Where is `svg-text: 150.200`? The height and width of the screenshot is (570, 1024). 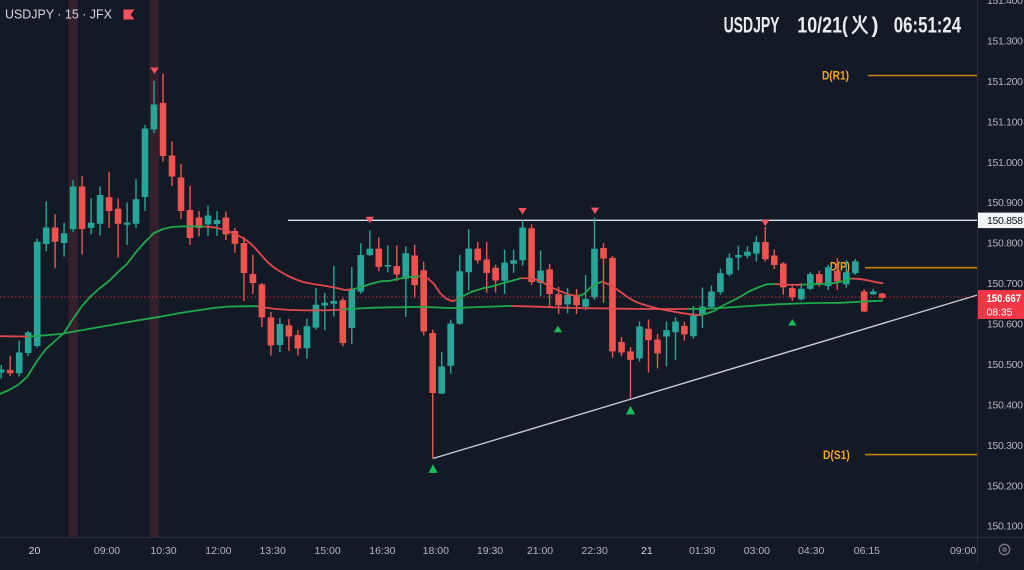 svg-text: 150.200 is located at coordinates (1005, 486).